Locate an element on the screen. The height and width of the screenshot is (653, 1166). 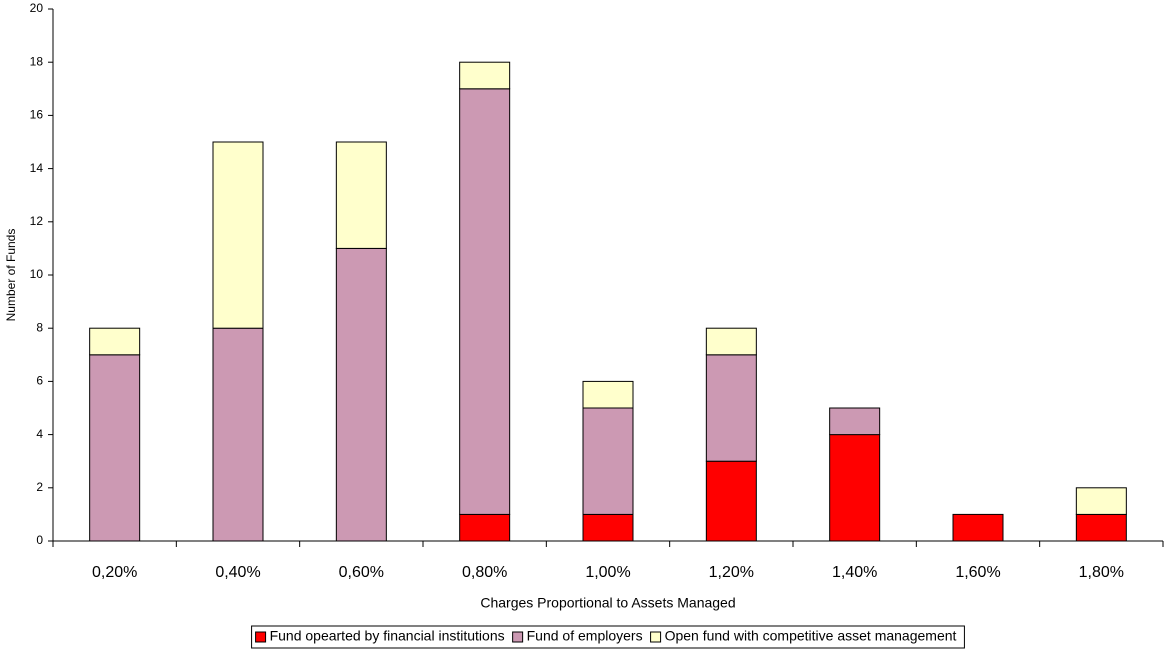
y-tick-label: 14 is located at coordinates (37, 168).